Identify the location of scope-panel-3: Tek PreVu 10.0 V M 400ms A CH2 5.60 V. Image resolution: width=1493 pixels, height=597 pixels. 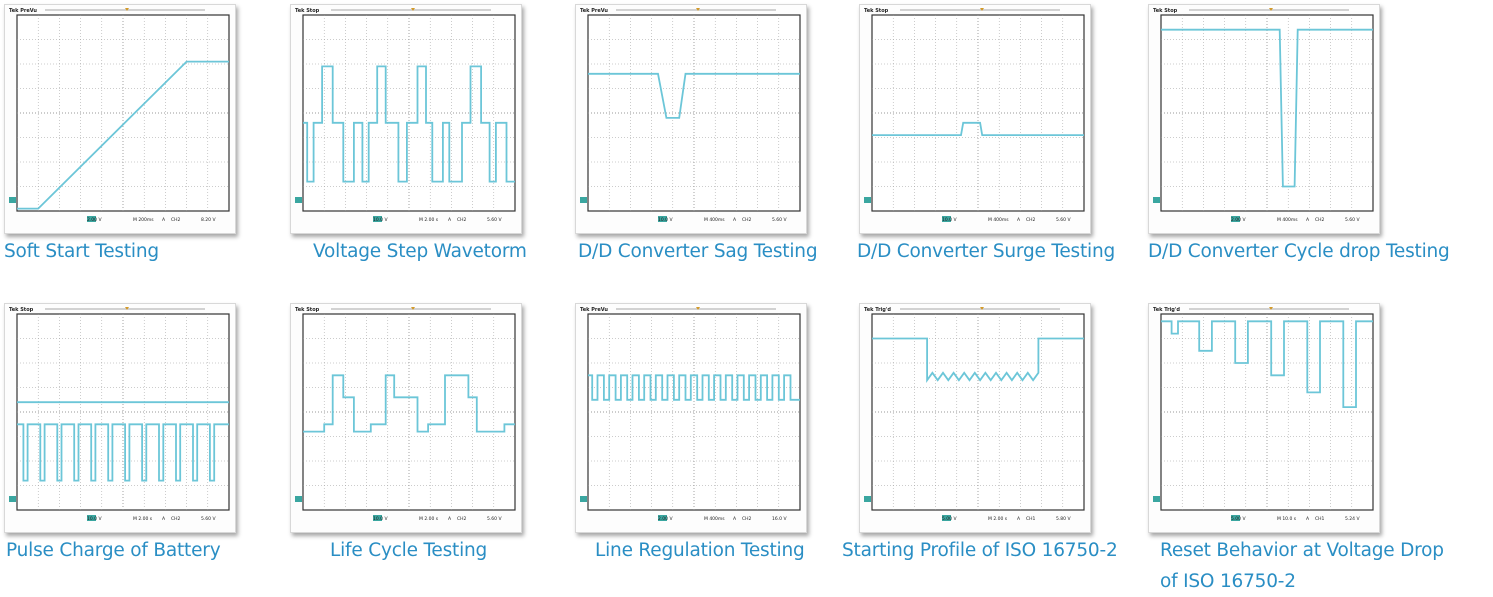
(691, 119).